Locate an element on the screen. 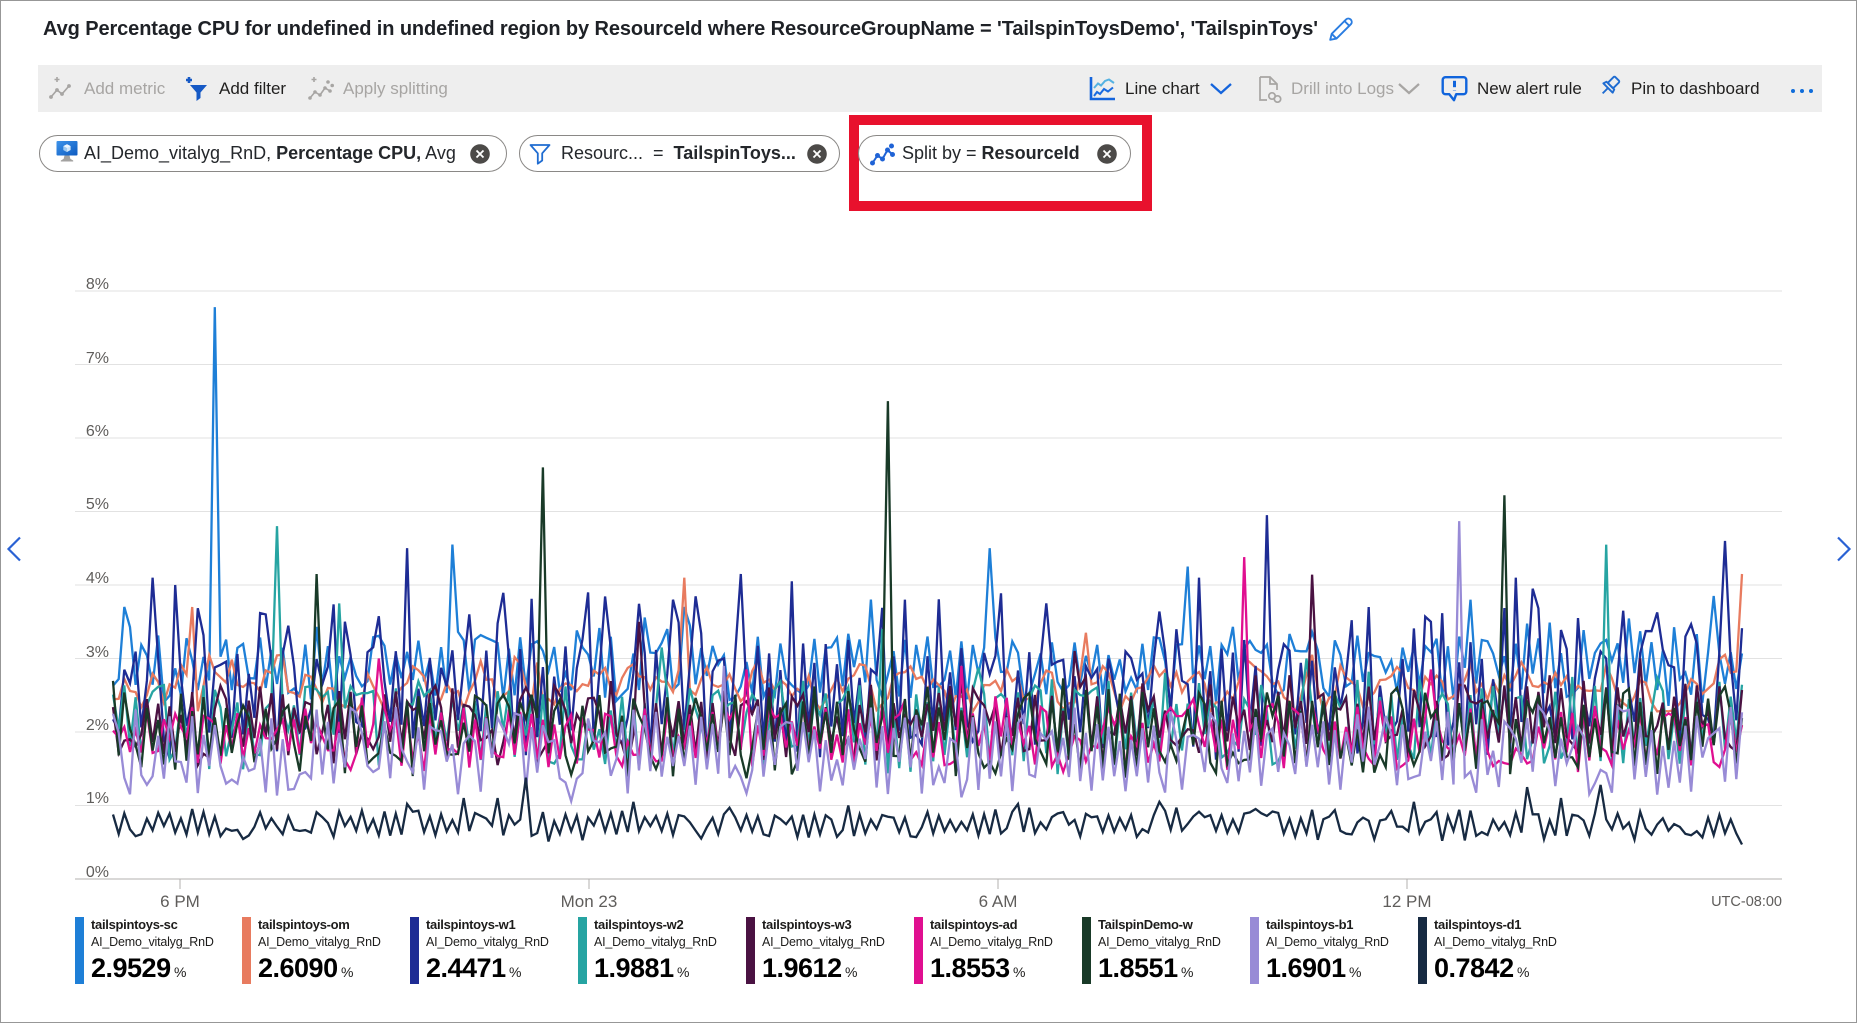 The height and width of the screenshot is (1023, 1857). svg-text: 6 PM is located at coordinates (180, 901).